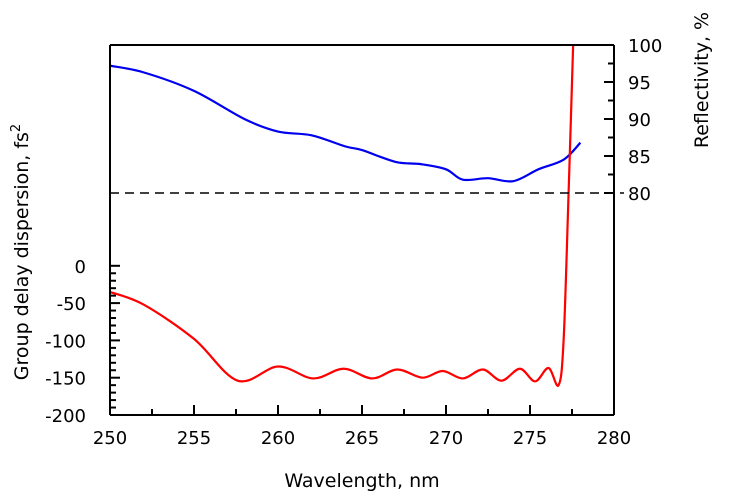  I want to click on x-tick-label: 275, so click(530, 438).